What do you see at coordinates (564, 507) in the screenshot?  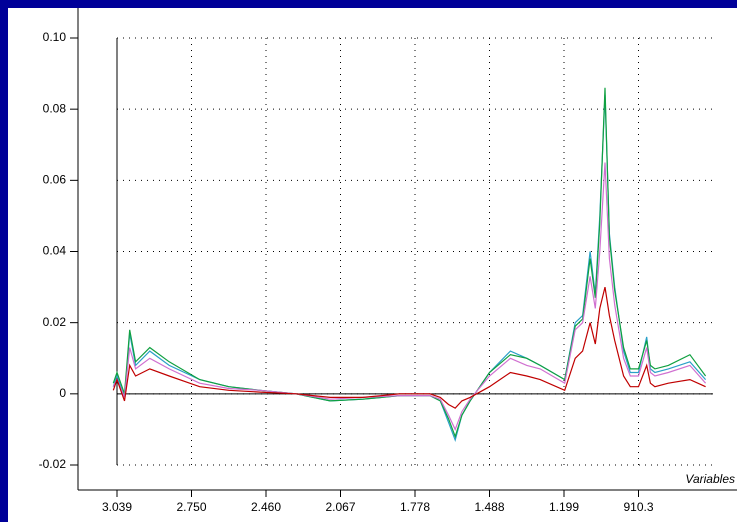 I see `x-tick-label: 1.199` at bounding box center [564, 507].